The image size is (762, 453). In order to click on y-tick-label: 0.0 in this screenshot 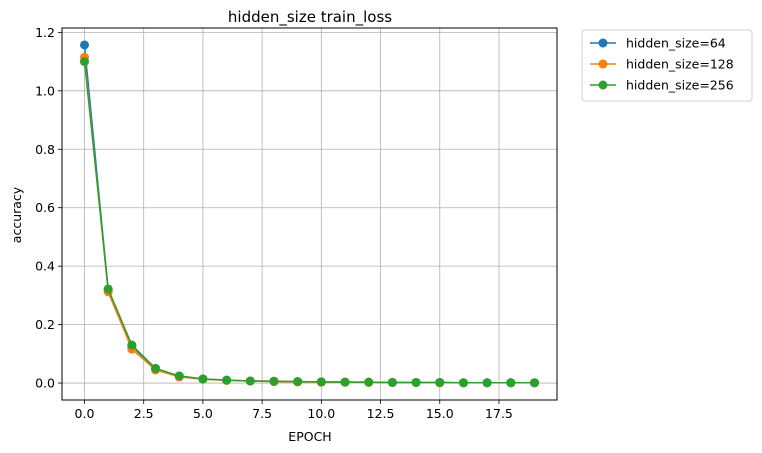, I will do `click(45, 383)`.